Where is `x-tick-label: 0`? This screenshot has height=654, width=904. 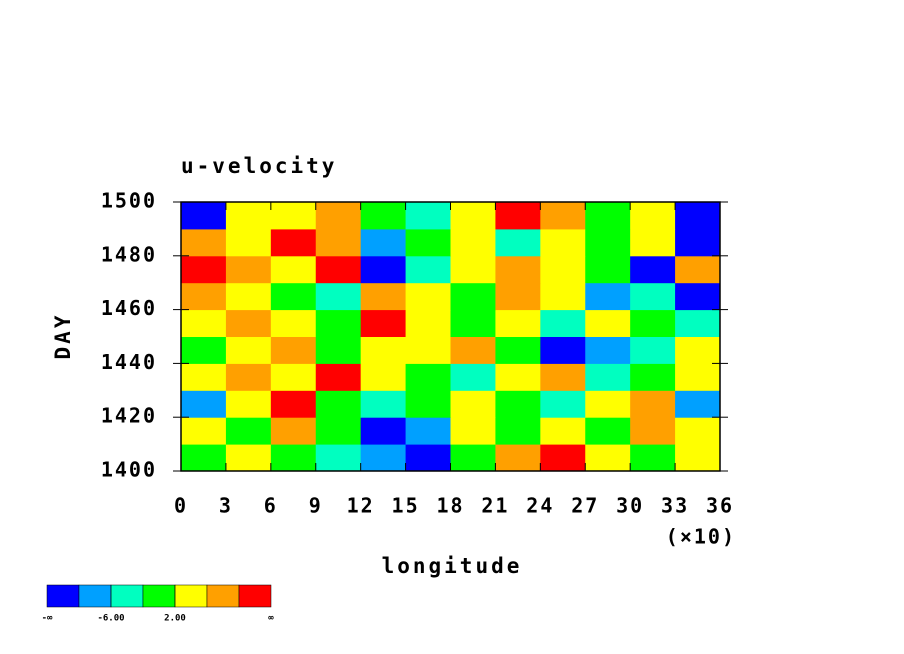 x-tick-label: 0 is located at coordinates (181, 506).